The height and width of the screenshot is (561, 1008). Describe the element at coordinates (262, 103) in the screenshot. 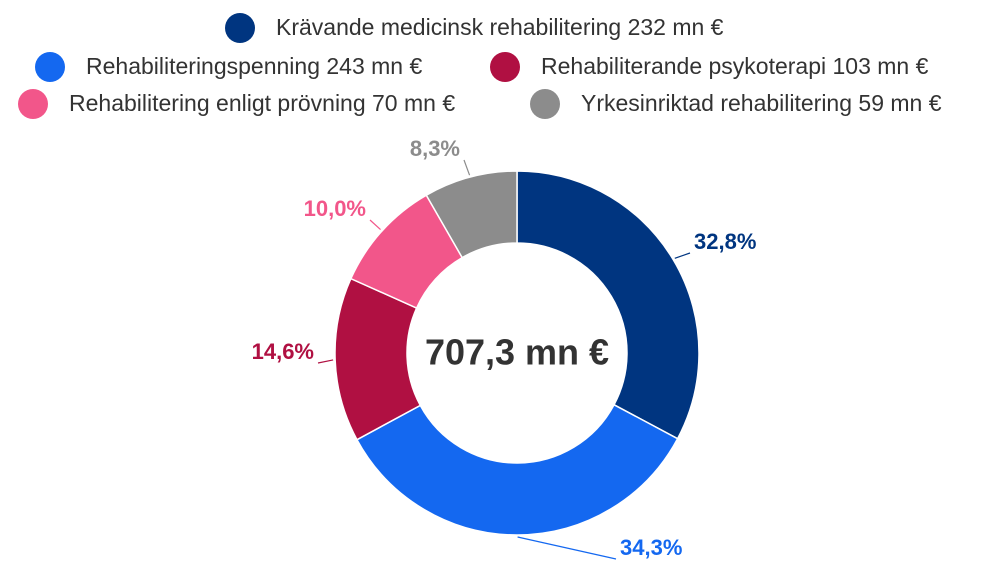

I see `legend-label: Rehabilitering enligt prövning 70 mn €` at that location.